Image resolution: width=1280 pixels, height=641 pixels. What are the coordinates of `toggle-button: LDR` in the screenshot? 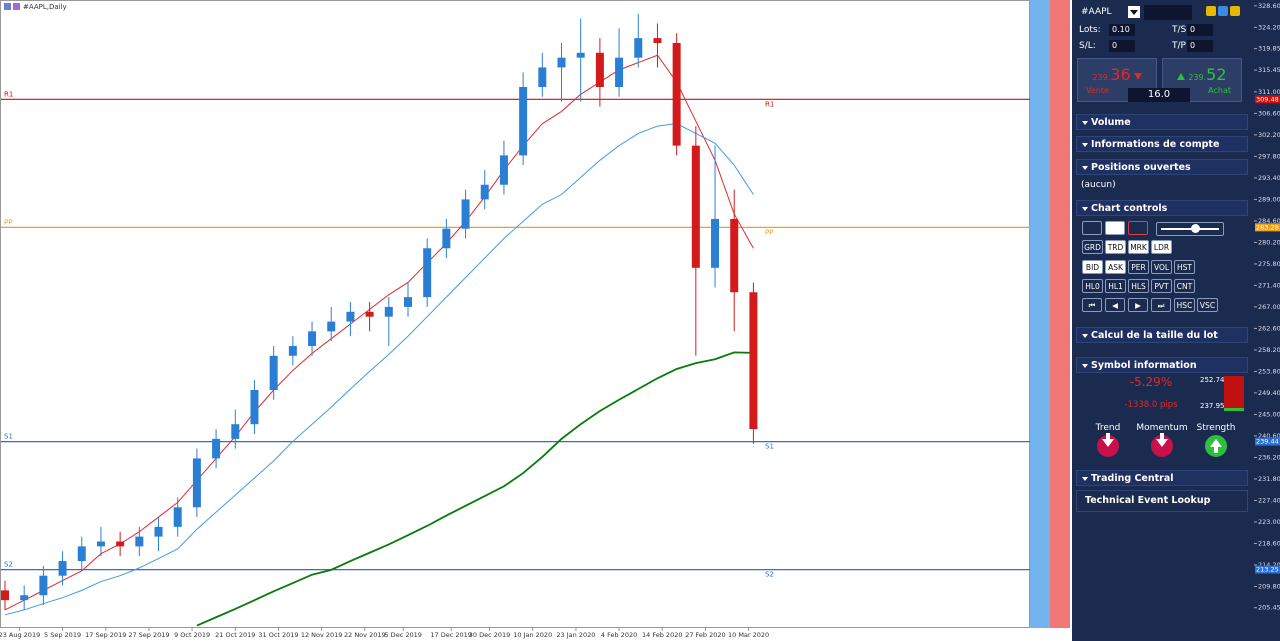 It's located at (1161, 247).